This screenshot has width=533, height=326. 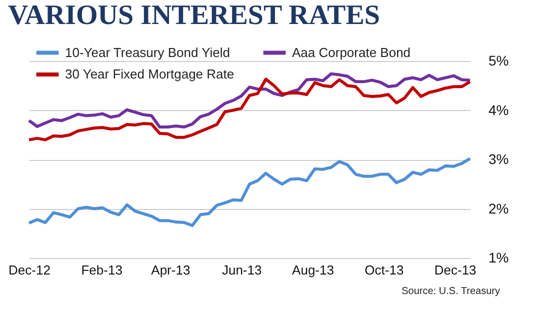 I want to click on y-tick-label: 3%, so click(x=498, y=159).